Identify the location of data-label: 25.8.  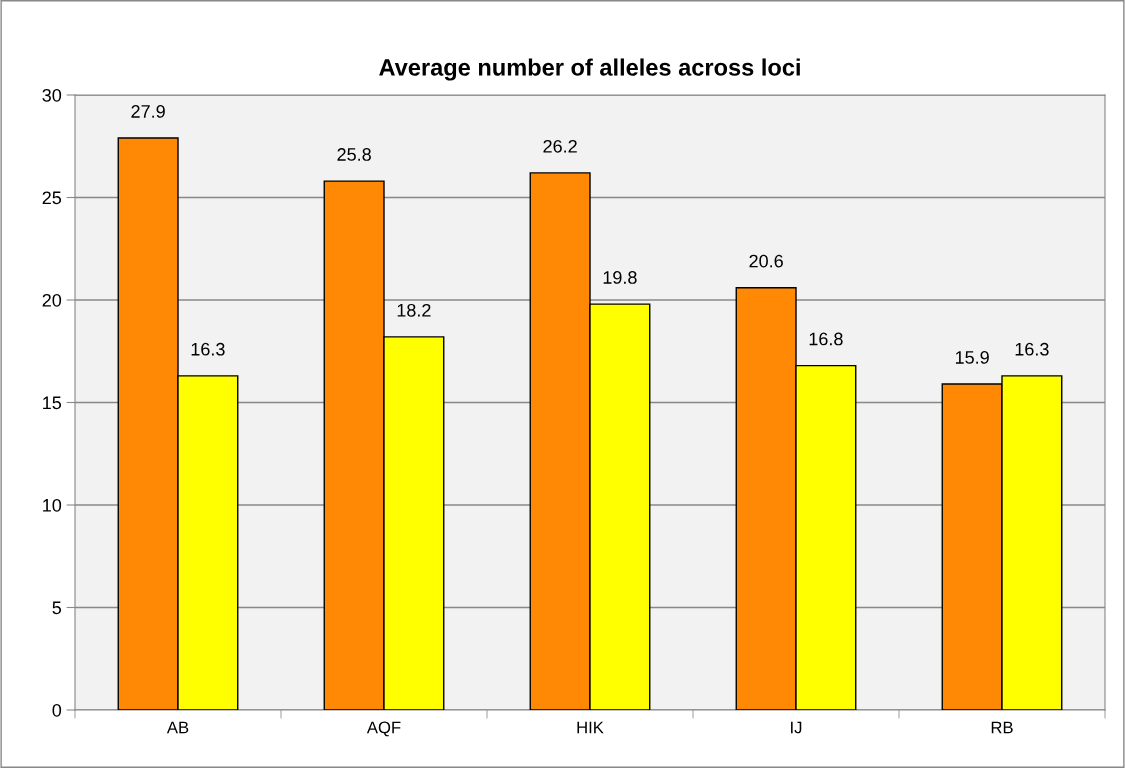
(354, 154).